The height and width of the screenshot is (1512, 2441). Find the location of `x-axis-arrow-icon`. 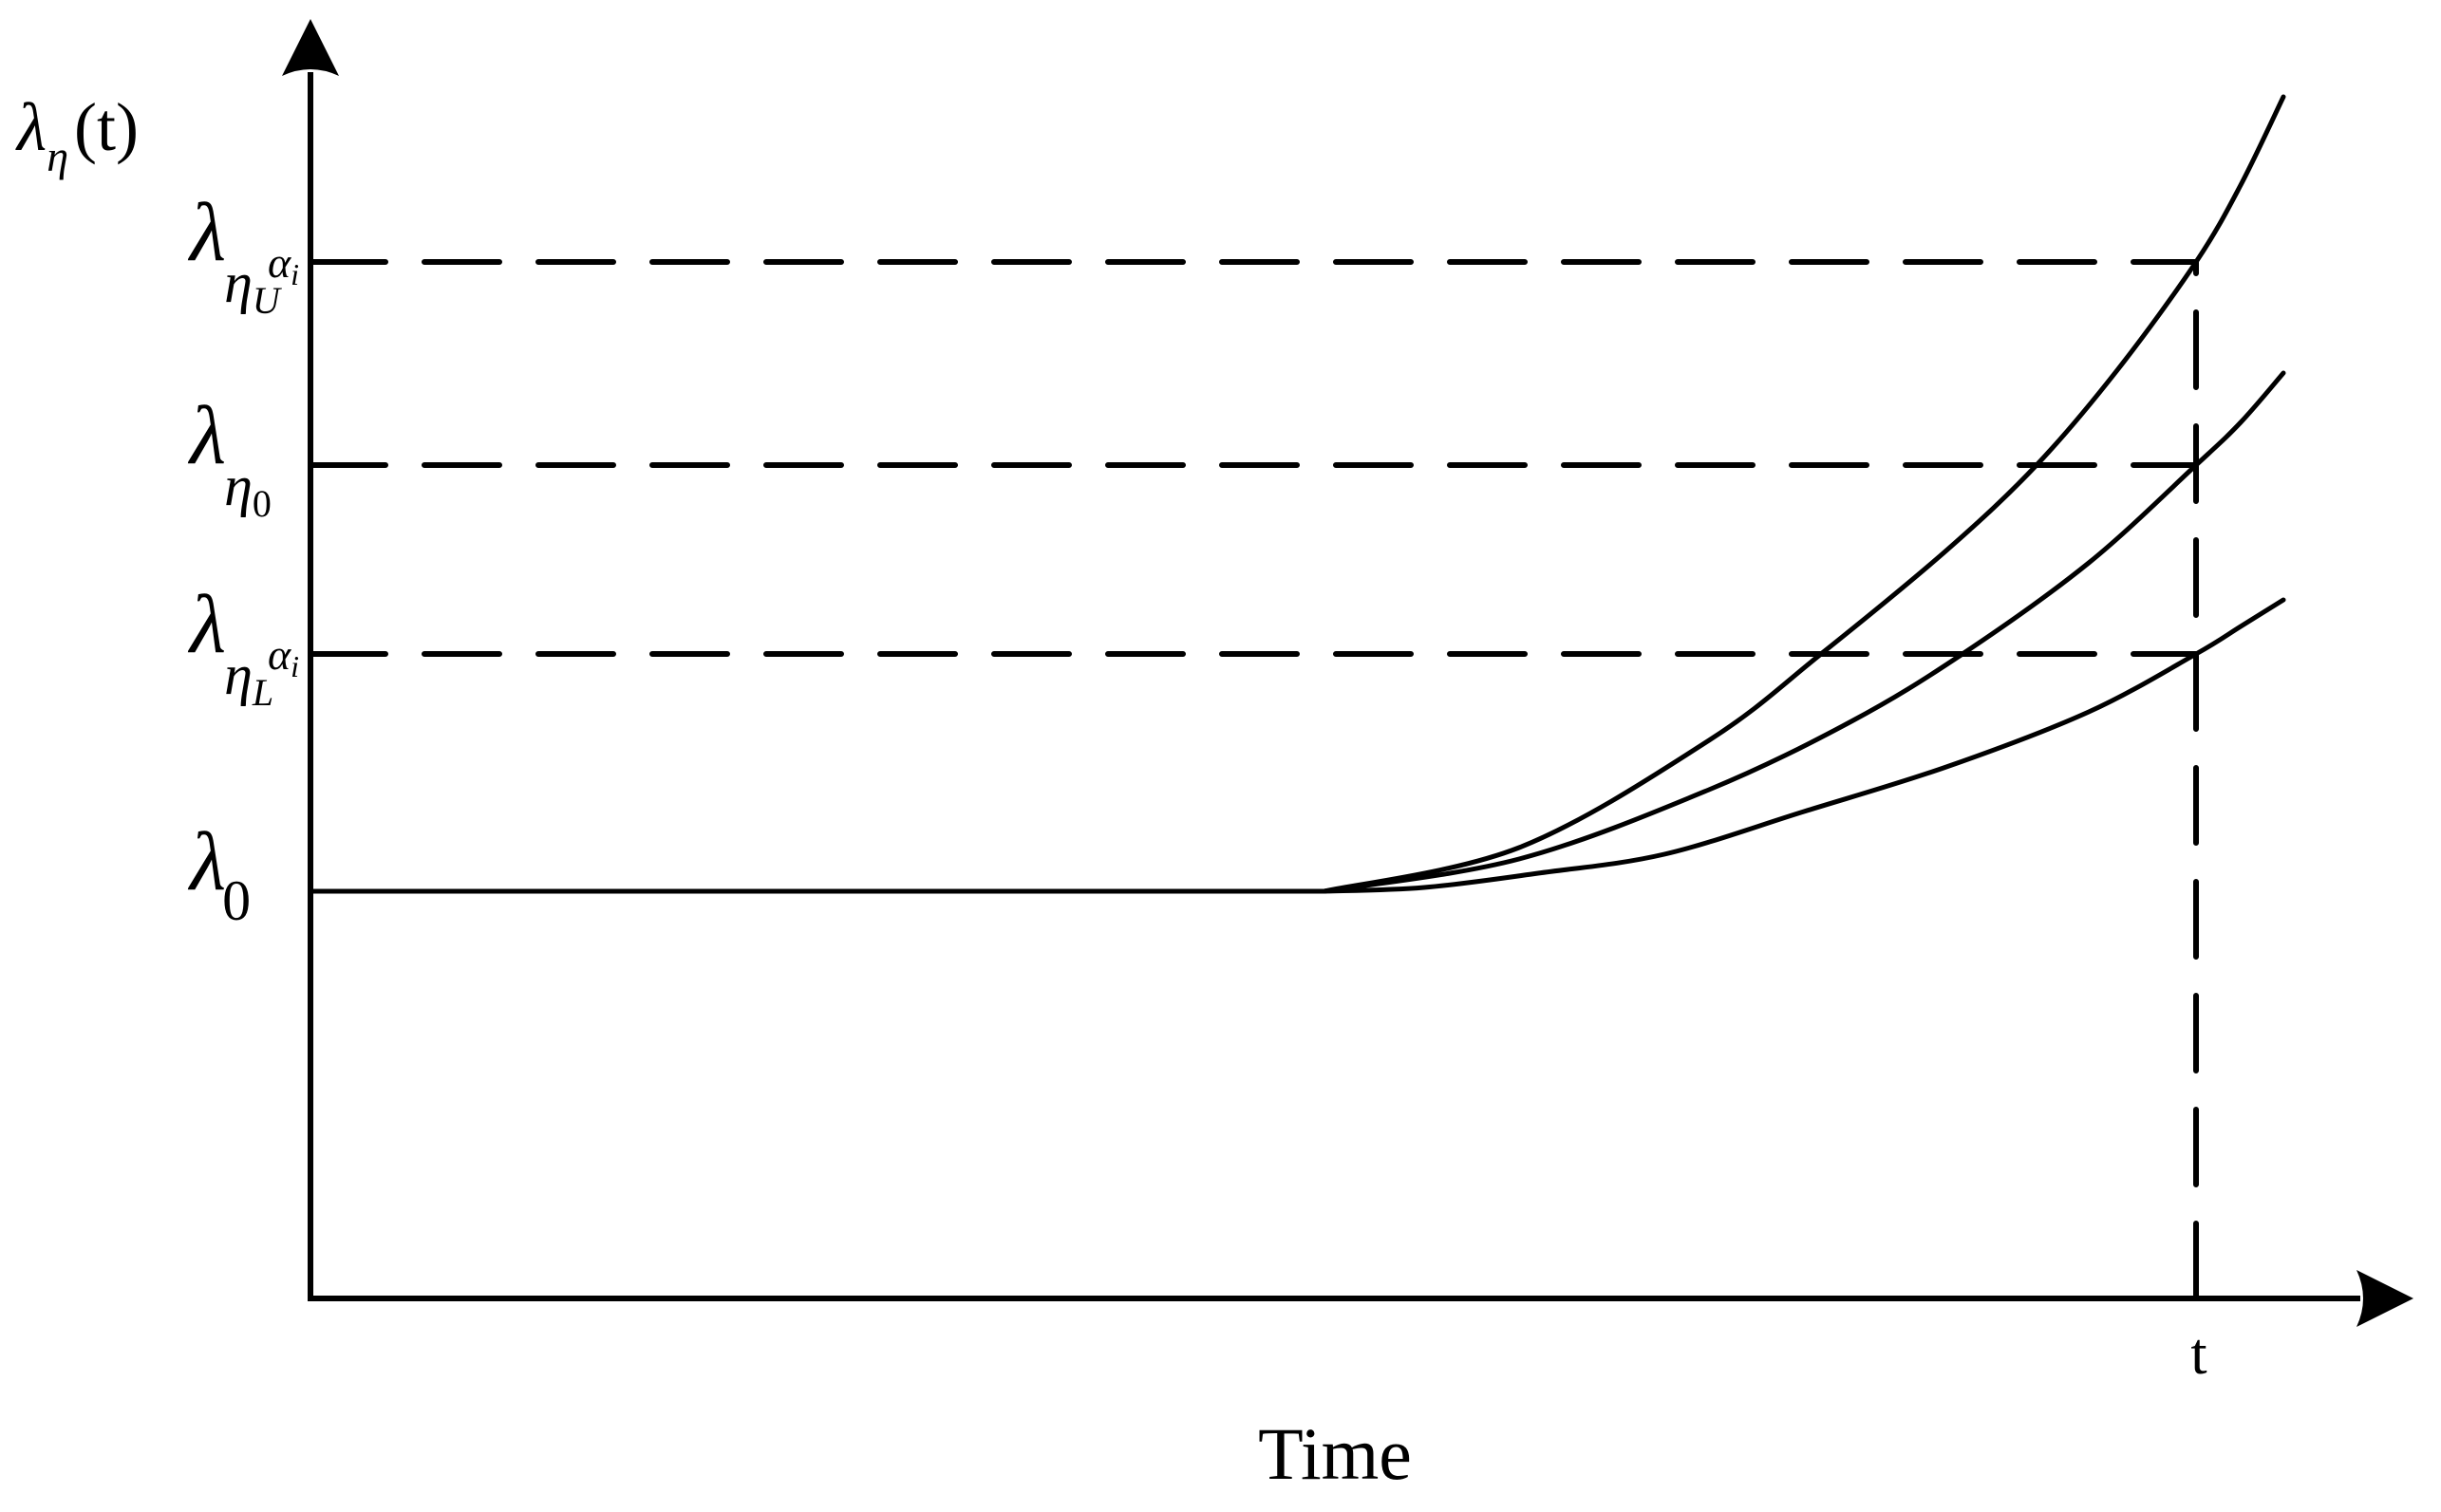

x-axis-arrow-icon is located at coordinates (2385, 1298).